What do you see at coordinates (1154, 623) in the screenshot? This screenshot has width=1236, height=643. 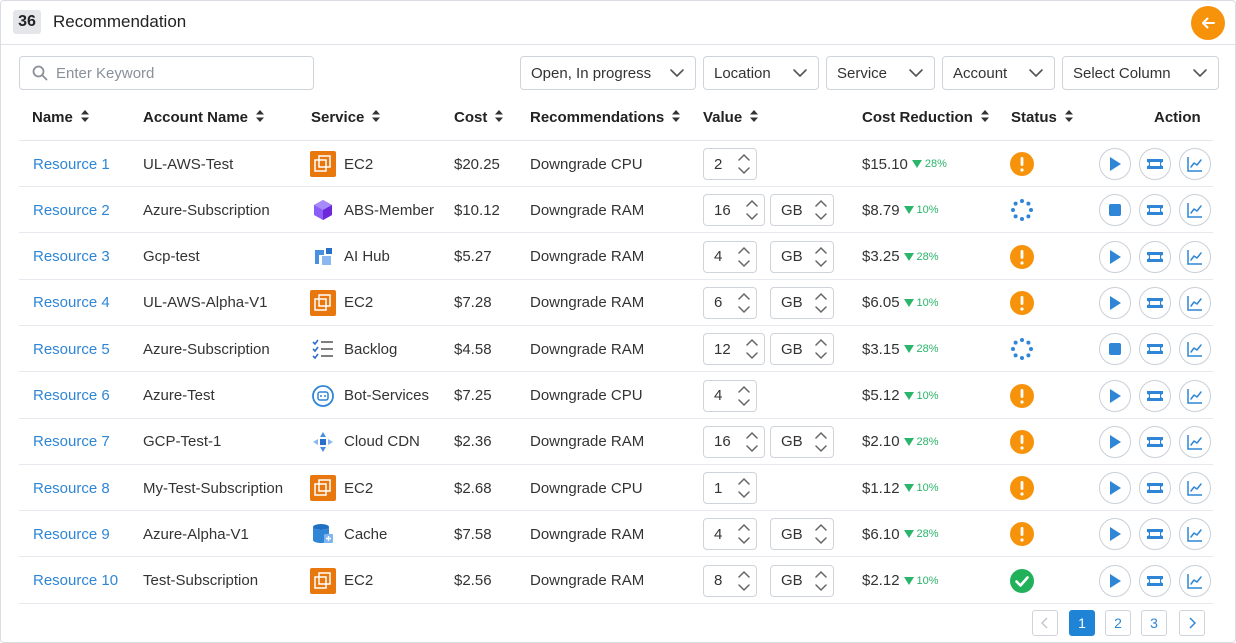 I see `page-button-3: 3` at bounding box center [1154, 623].